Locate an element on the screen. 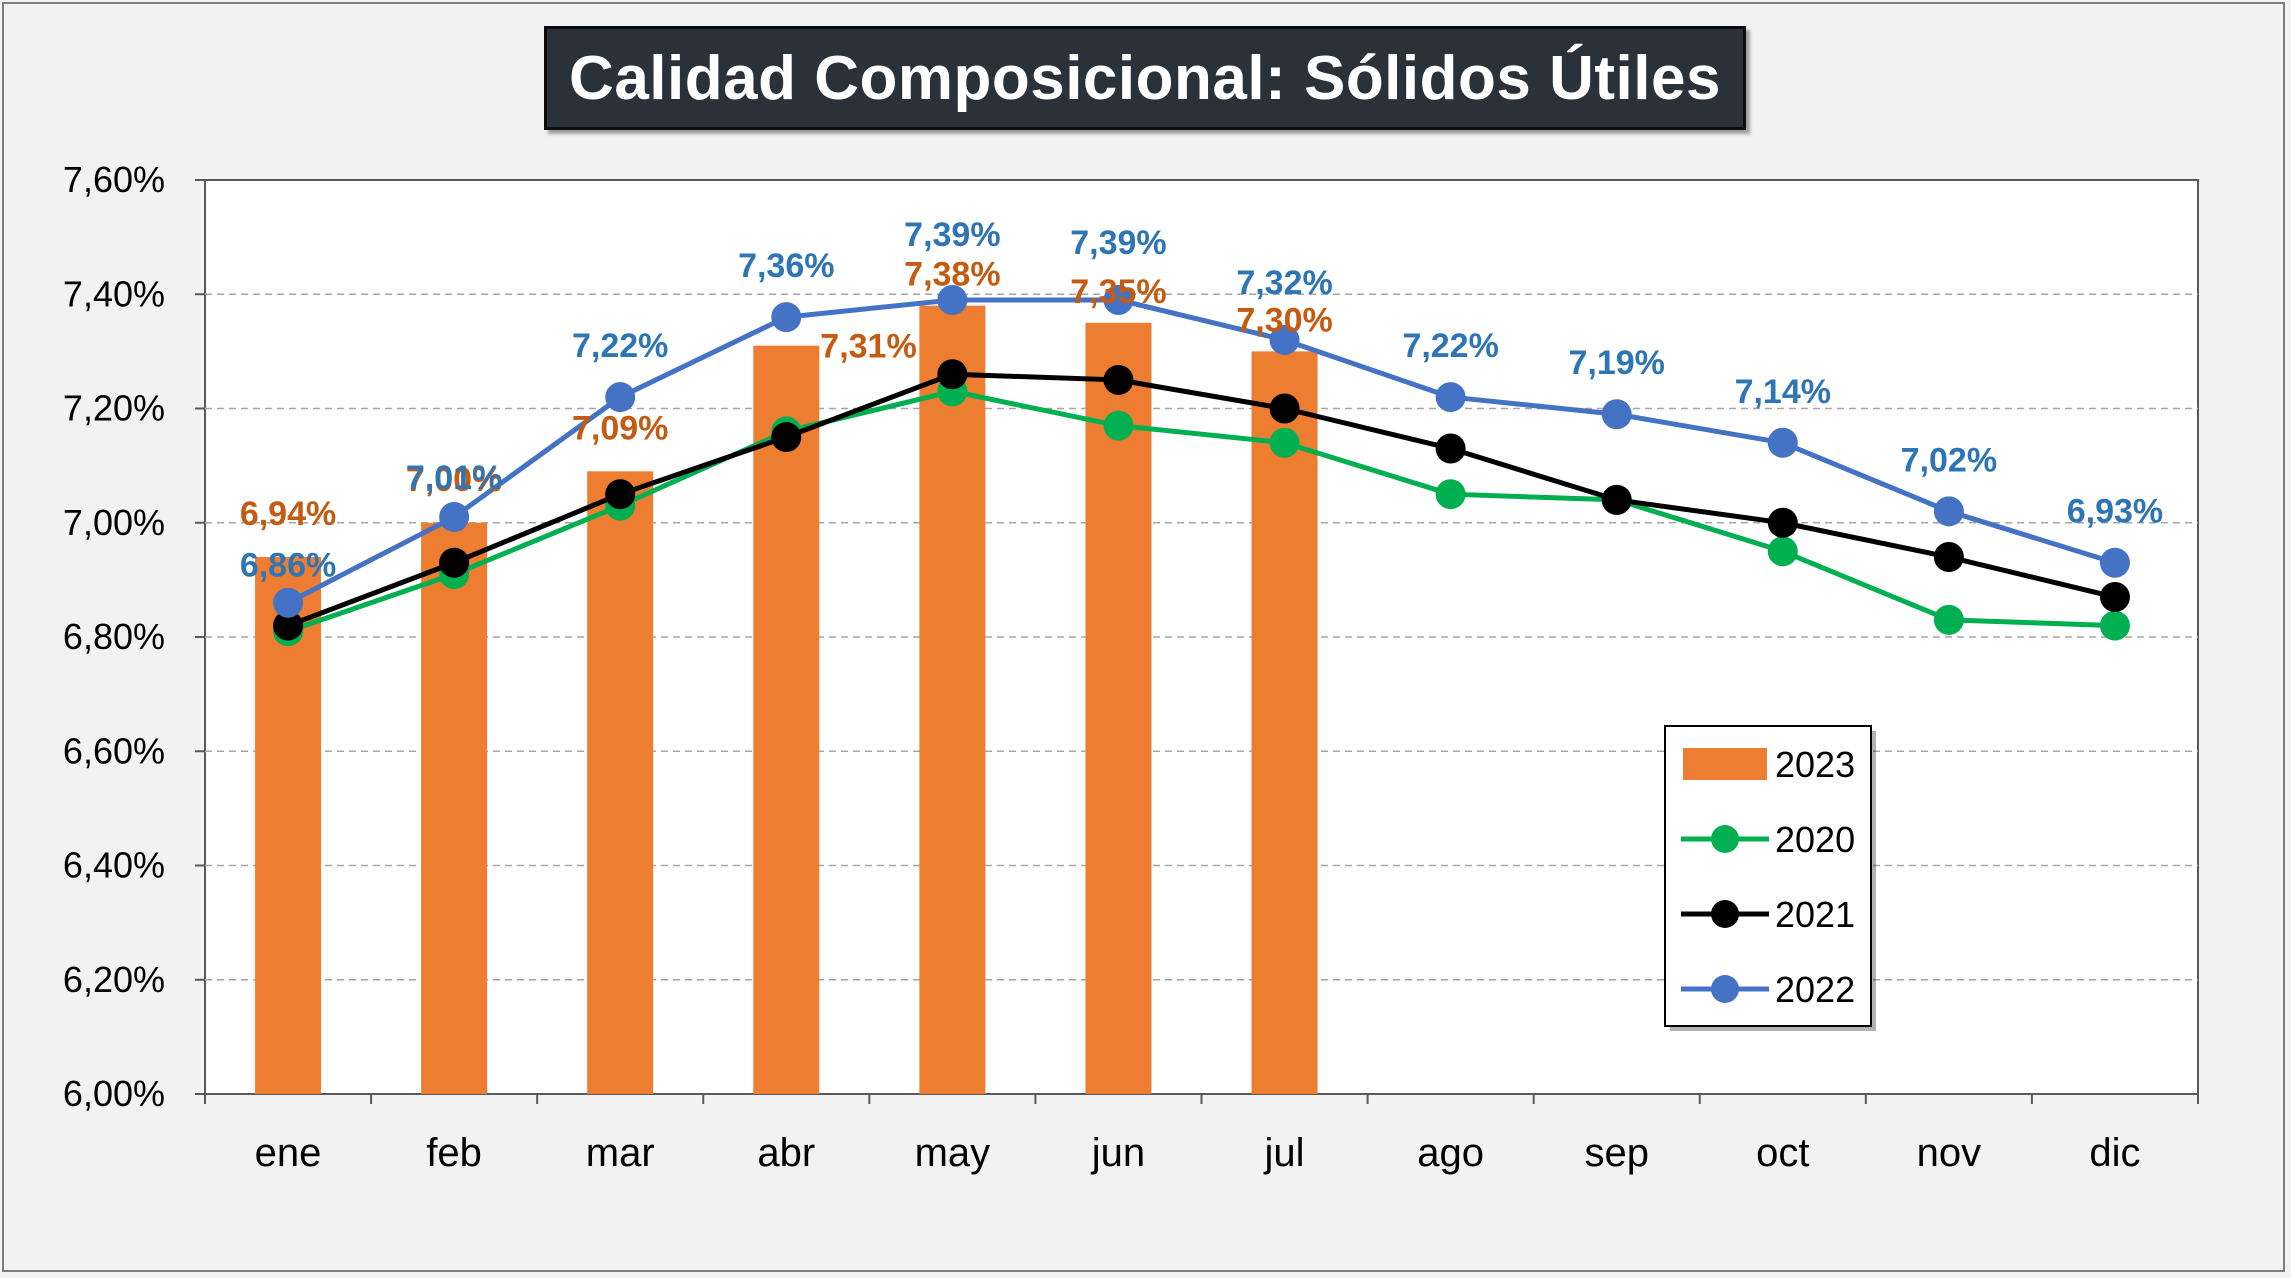  point-2020-dic is located at coordinates (2114, 625).